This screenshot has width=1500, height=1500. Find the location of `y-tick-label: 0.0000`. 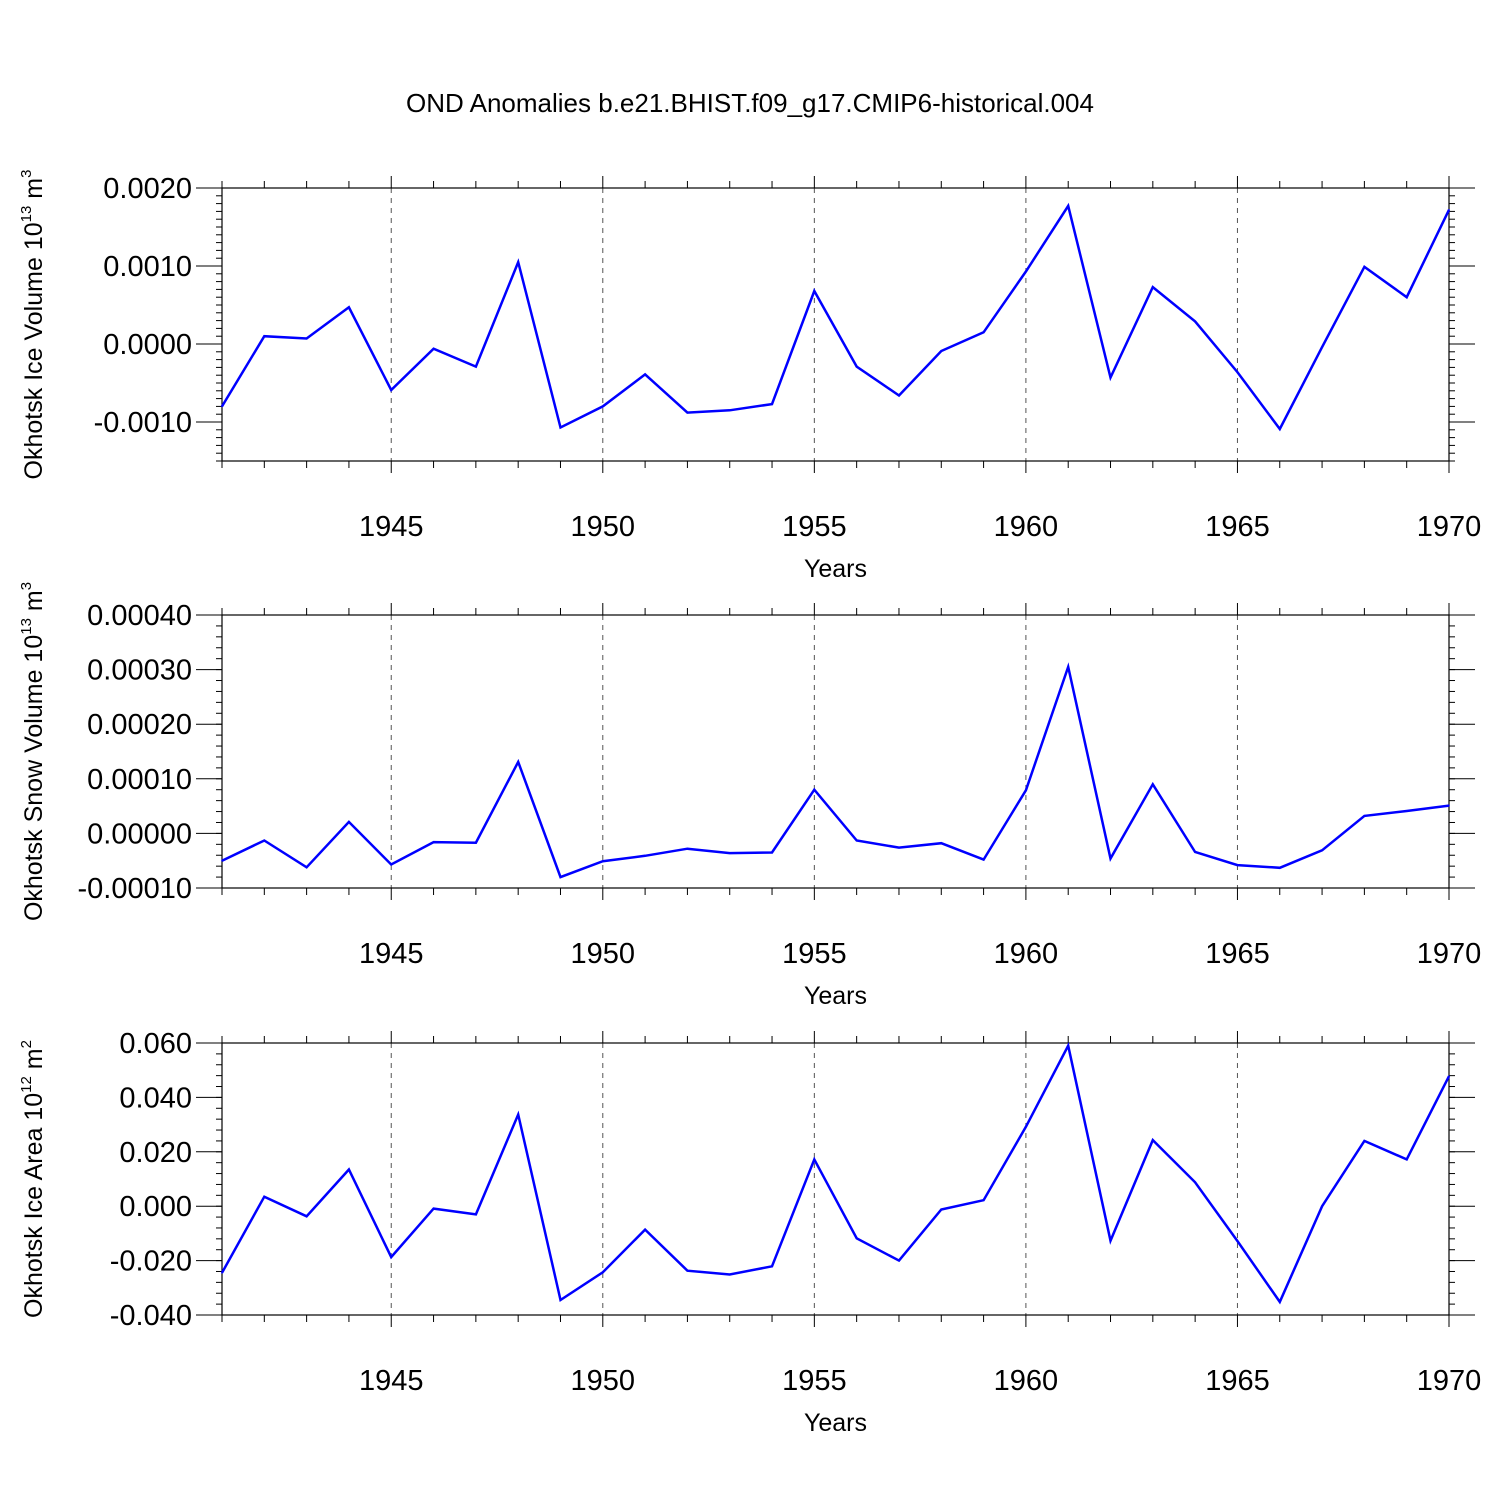

y-tick-label: 0.0000 is located at coordinates (147, 345).